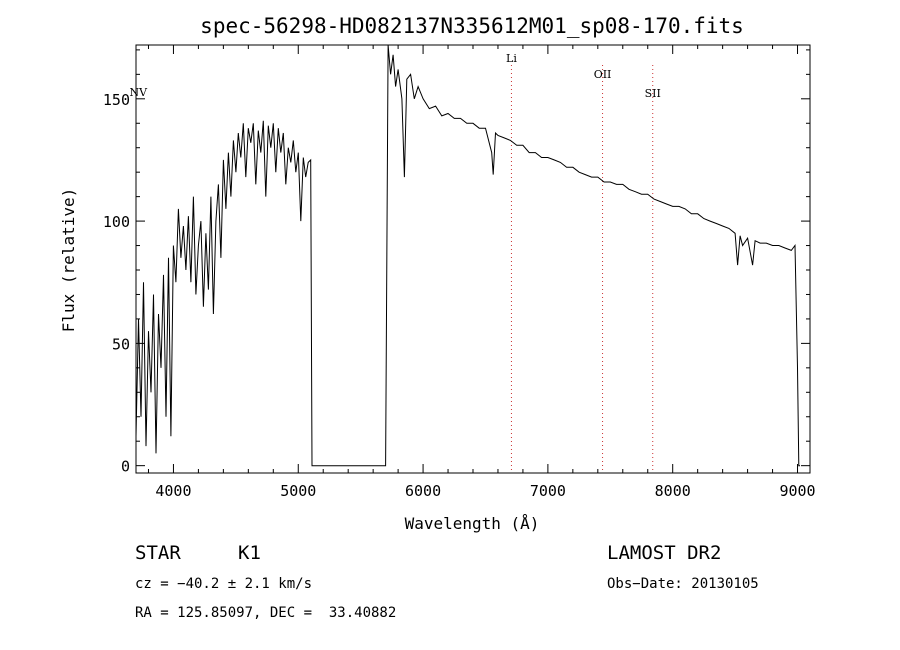 Image resolution: width=900 pixels, height=650 pixels. I want to click on y-tick-label: 0, so click(125, 467).